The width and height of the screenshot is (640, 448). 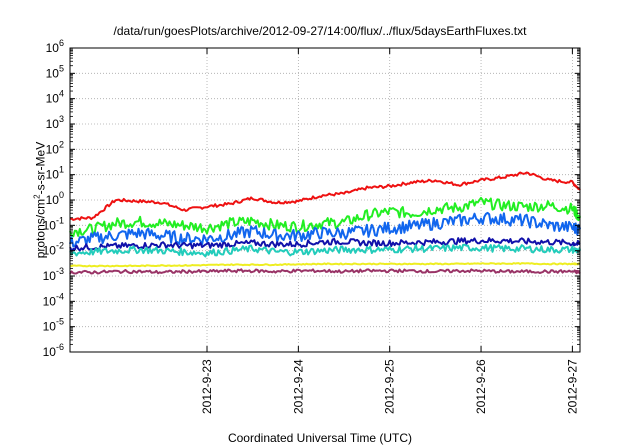 I want to click on x-tick-label: 2012-9-25, so click(x=390, y=386).